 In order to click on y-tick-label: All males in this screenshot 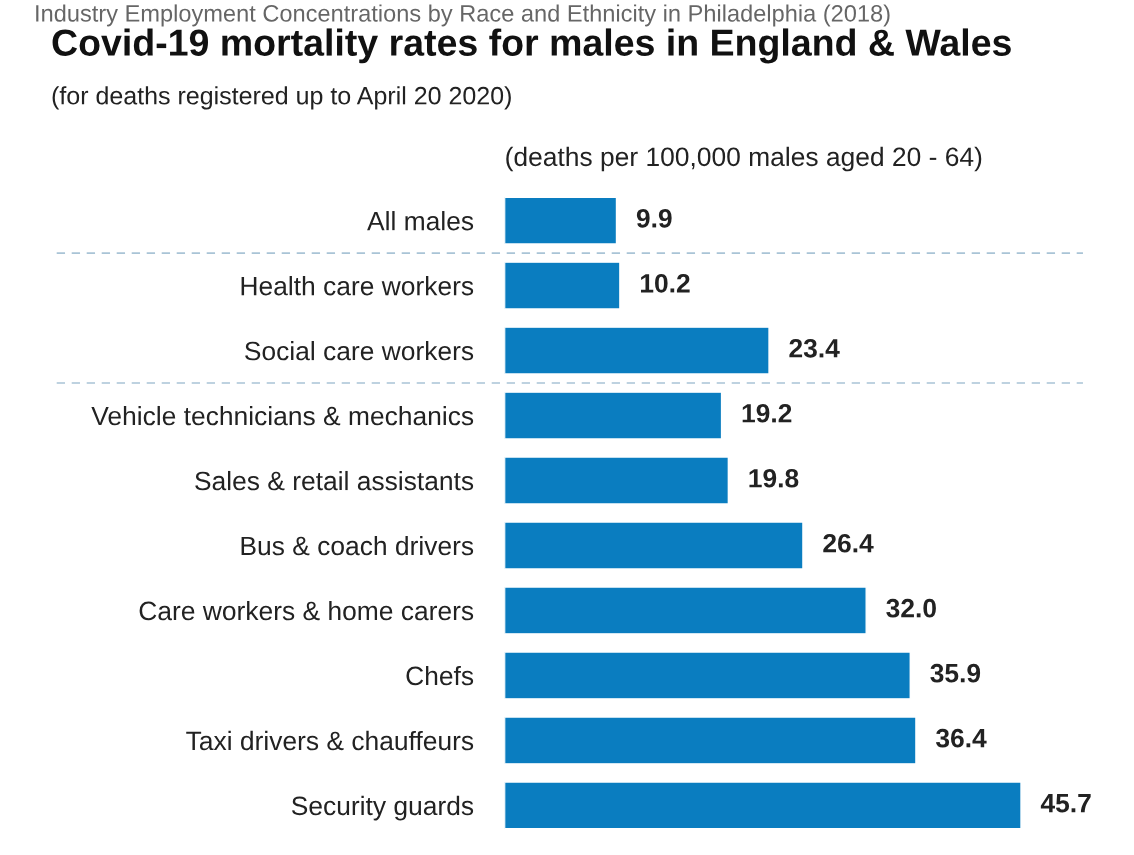, I will do `click(420, 221)`.